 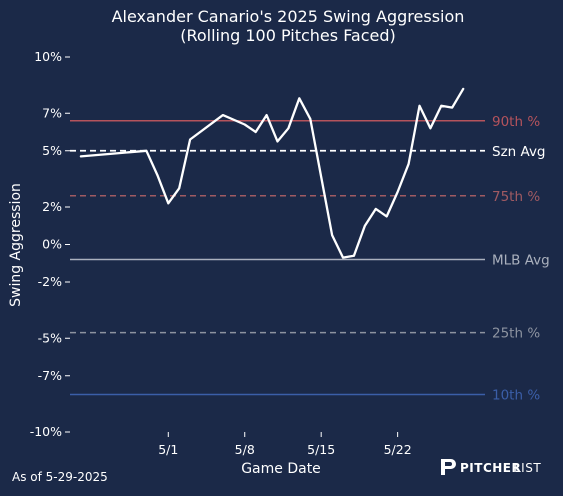 What do you see at coordinates (48, 56) in the screenshot?
I see `y-tick-label-0: 10%` at bounding box center [48, 56].